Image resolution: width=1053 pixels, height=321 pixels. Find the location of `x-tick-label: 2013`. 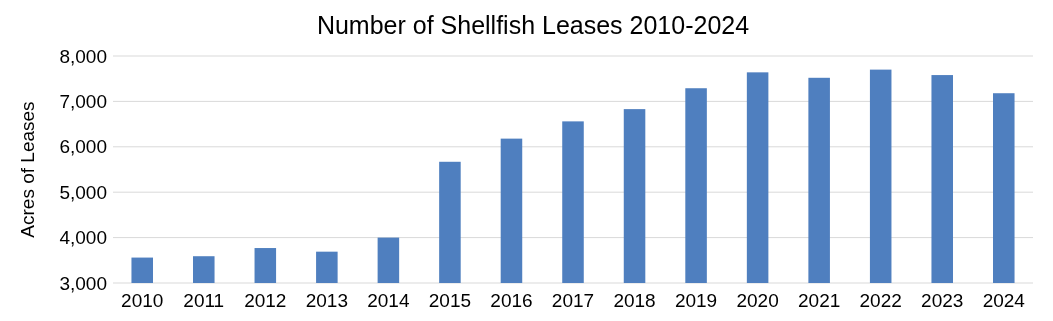

x-tick-label: 2013 is located at coordinates (326, 300).